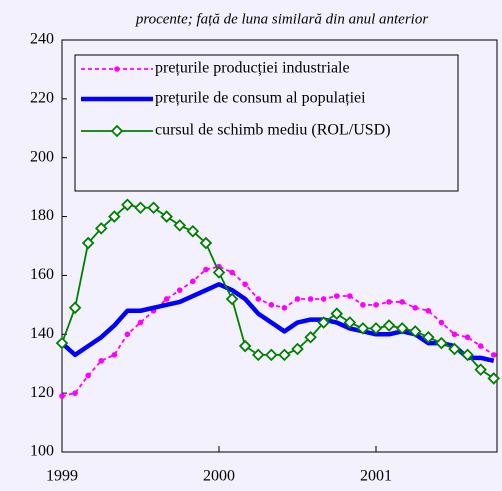 Image resolution: width=502 pixels, height=491 pixels. I want to click on x-tick-label: 2000, so click(219, 476).